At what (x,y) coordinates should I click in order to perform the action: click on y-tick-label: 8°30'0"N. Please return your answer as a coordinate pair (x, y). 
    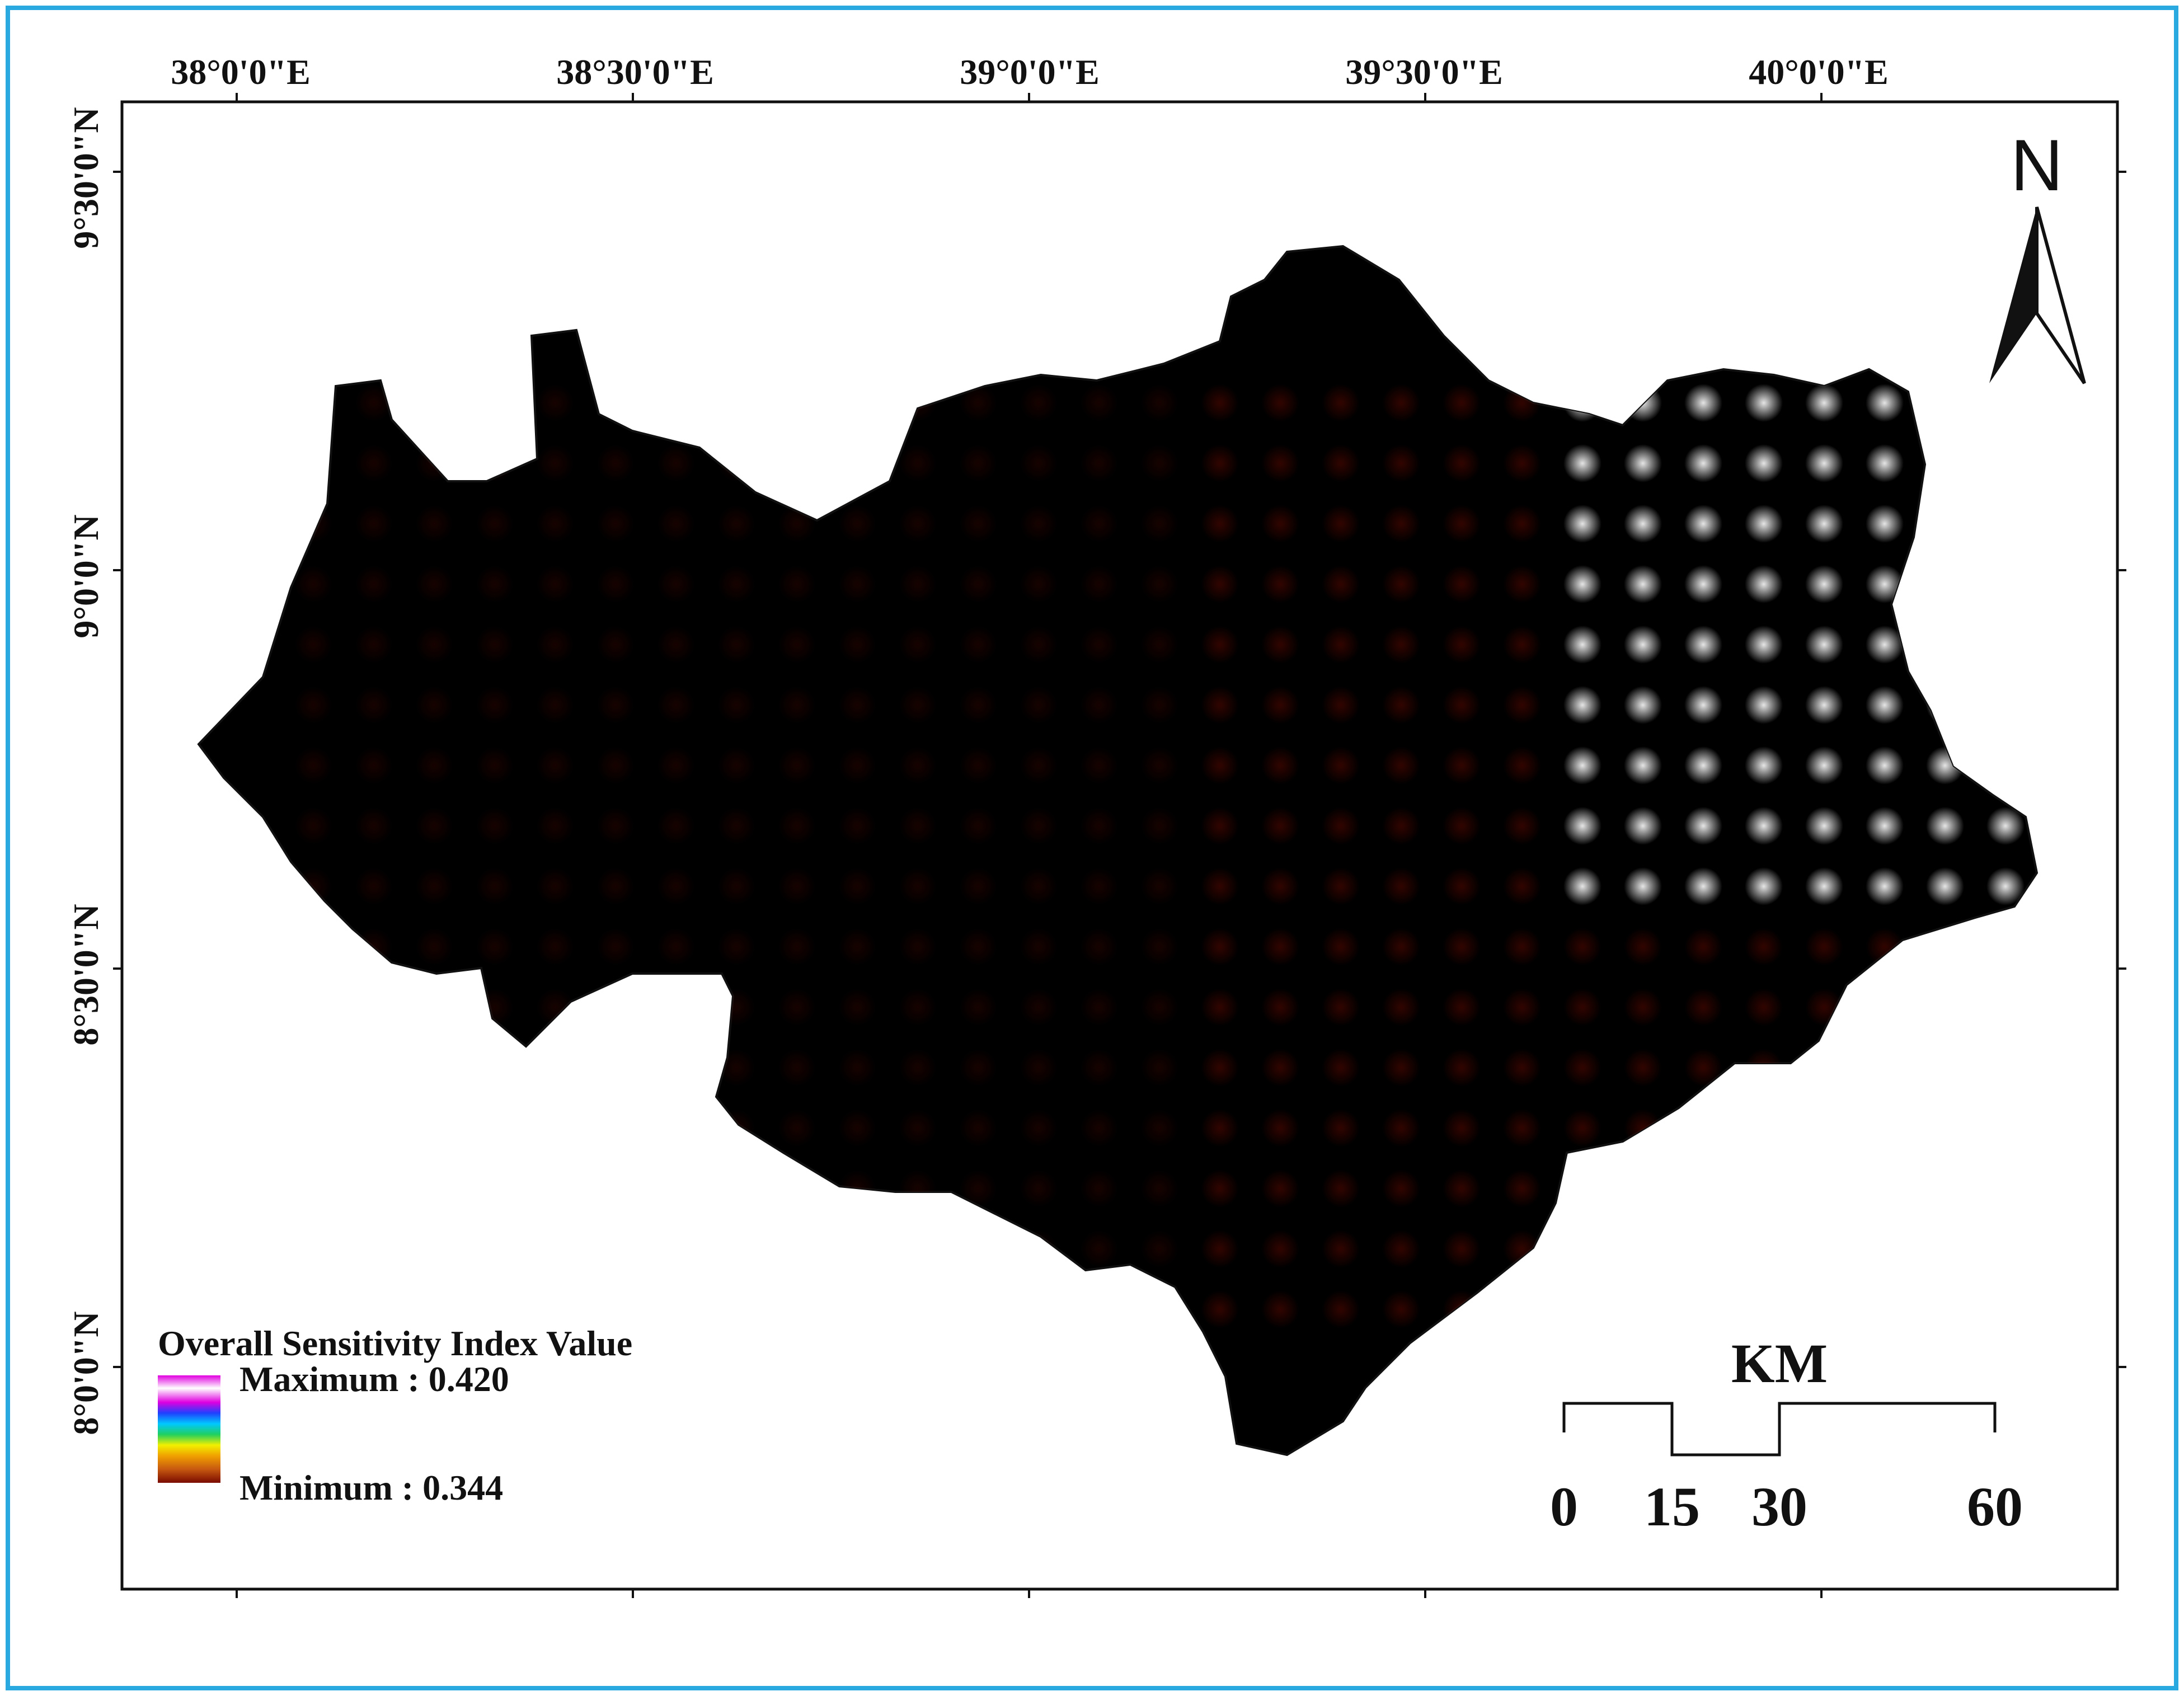
    Looking at the image, I should click on (86, 974).